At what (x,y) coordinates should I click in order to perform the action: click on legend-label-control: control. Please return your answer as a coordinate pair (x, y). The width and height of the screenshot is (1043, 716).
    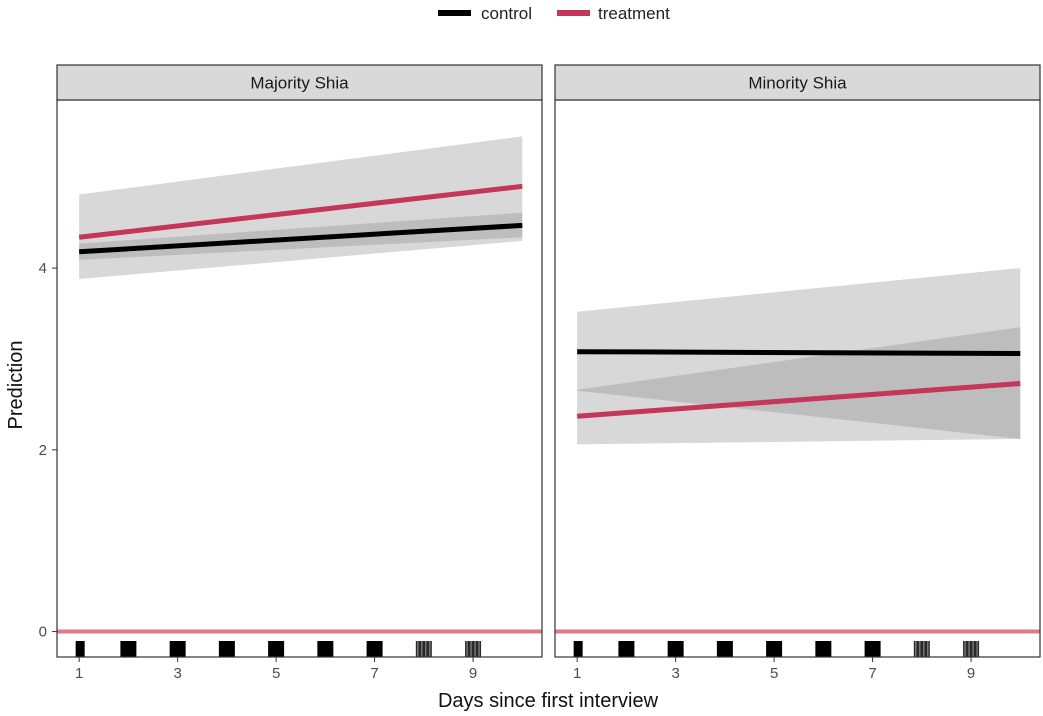
    Looking at the image, I should click on (506, 13).